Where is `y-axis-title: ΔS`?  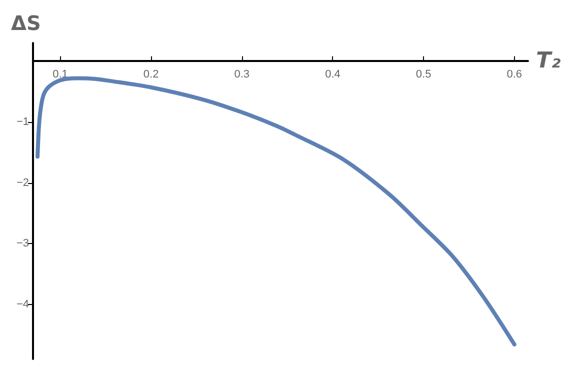 y-axis-title: ΔS is located at coordinates (26, 23).